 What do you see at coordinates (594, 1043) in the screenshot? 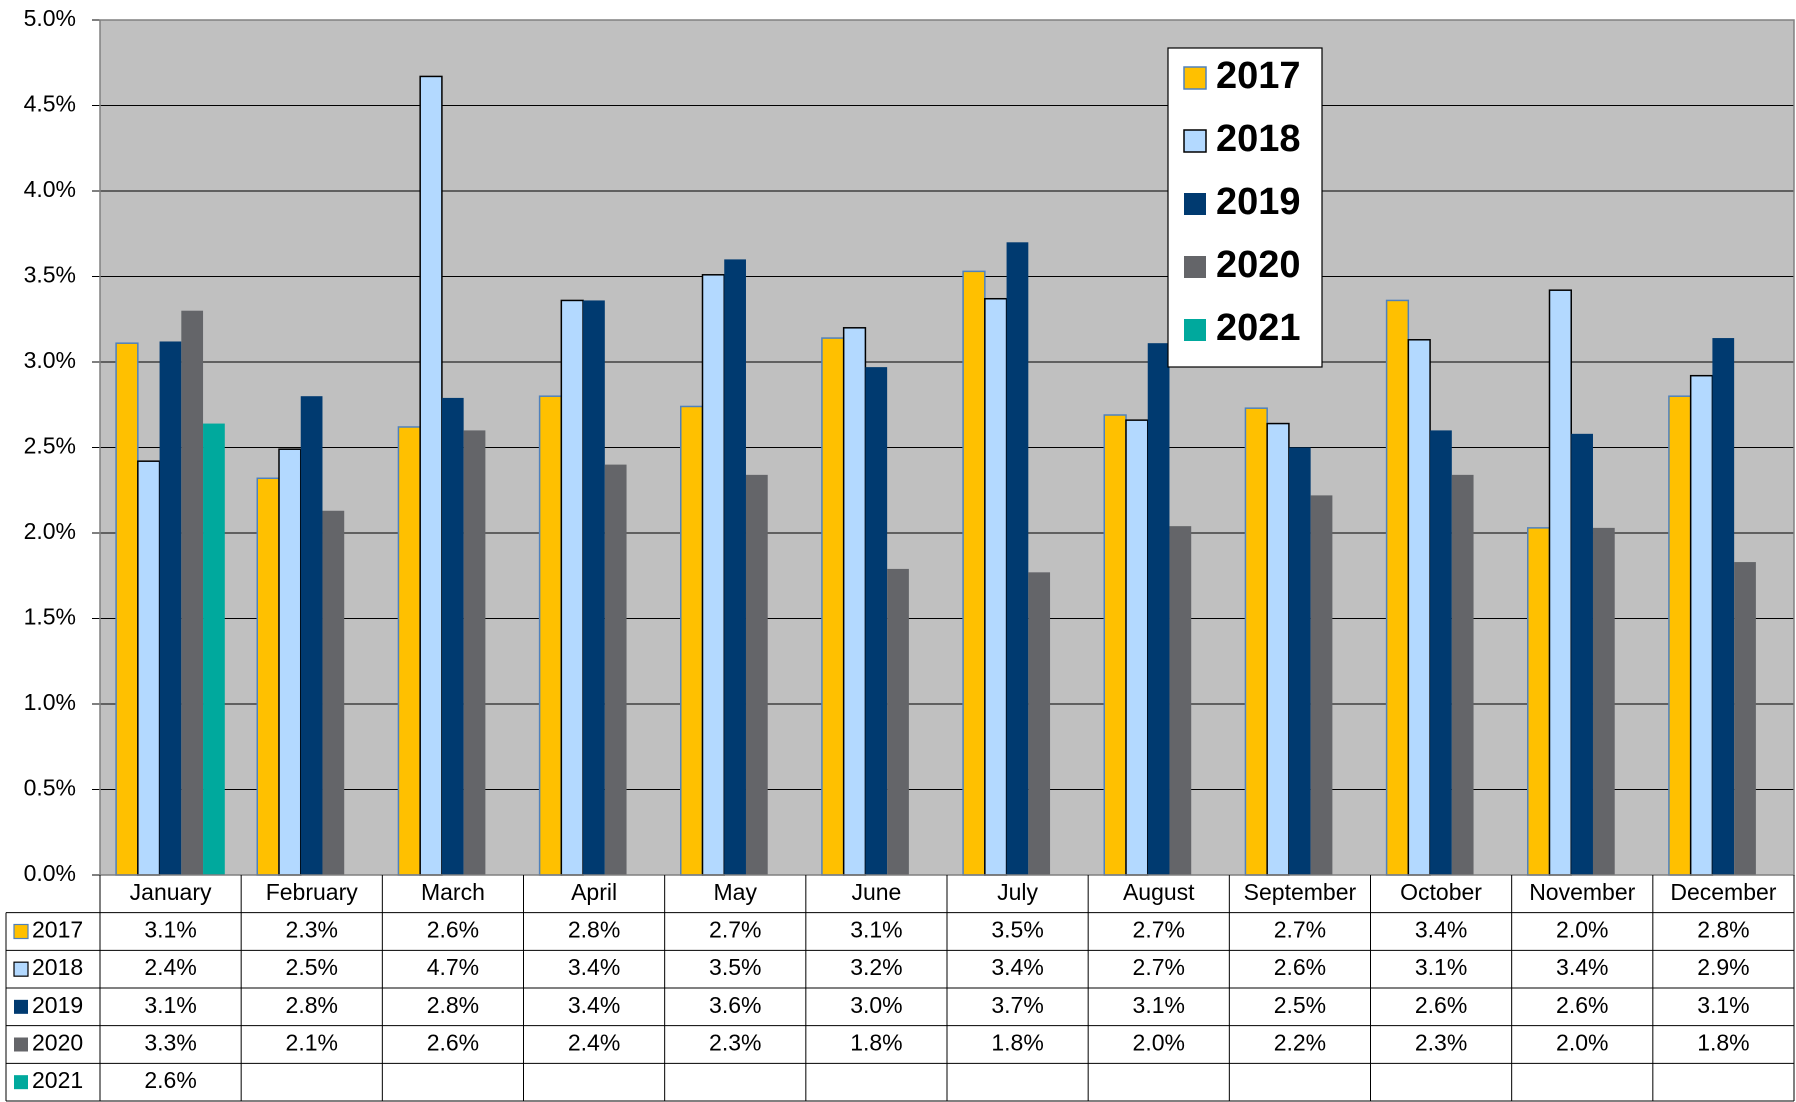
I see `data-label: 2.4%` at bounding box center [594, 1043].